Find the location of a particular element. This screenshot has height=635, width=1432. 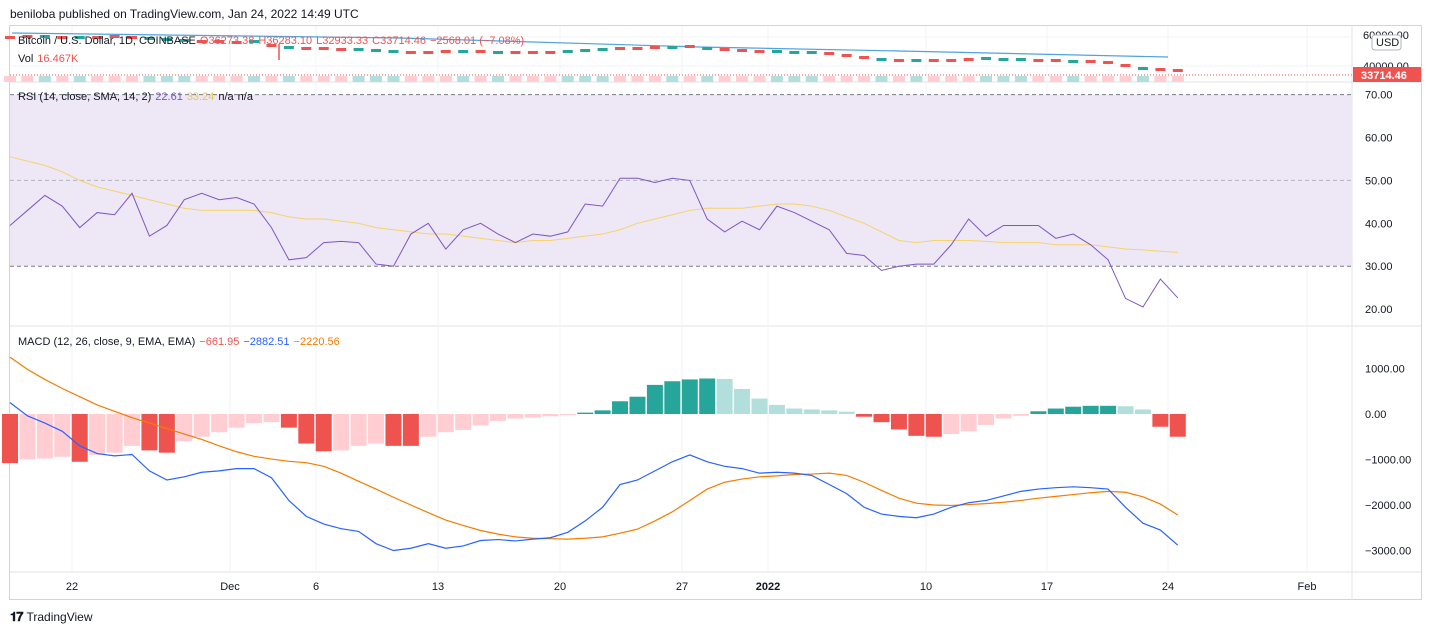

open-value: O36273.38 is located at coordinates (227, 41).